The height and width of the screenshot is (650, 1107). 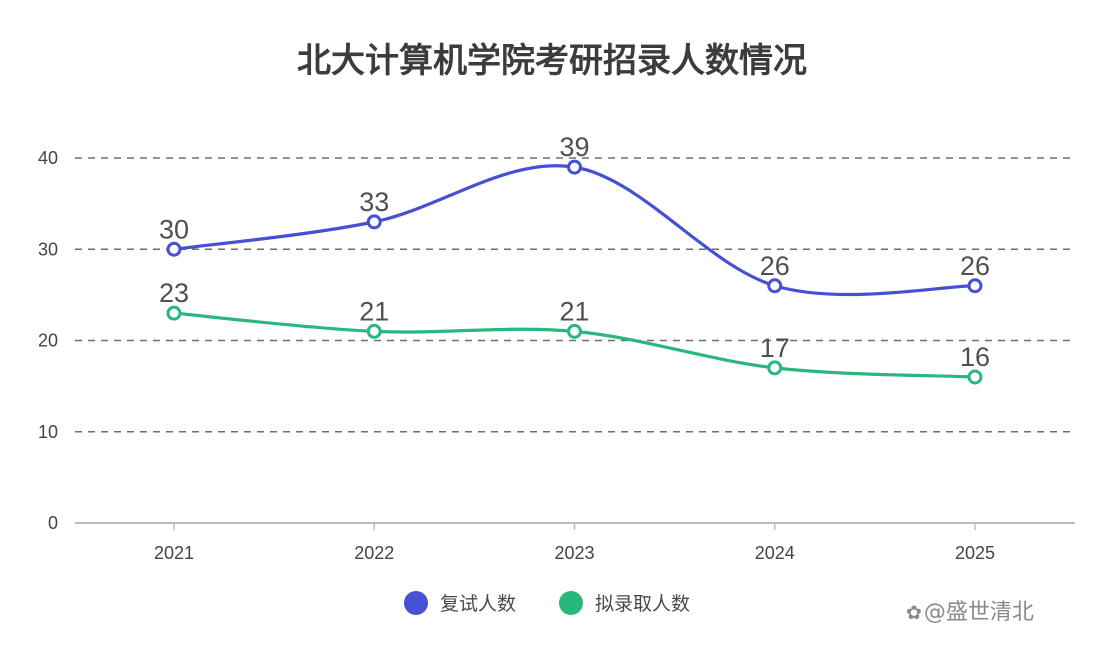 I want to click on y-tick-label: 10, so click(x=48, y=432).